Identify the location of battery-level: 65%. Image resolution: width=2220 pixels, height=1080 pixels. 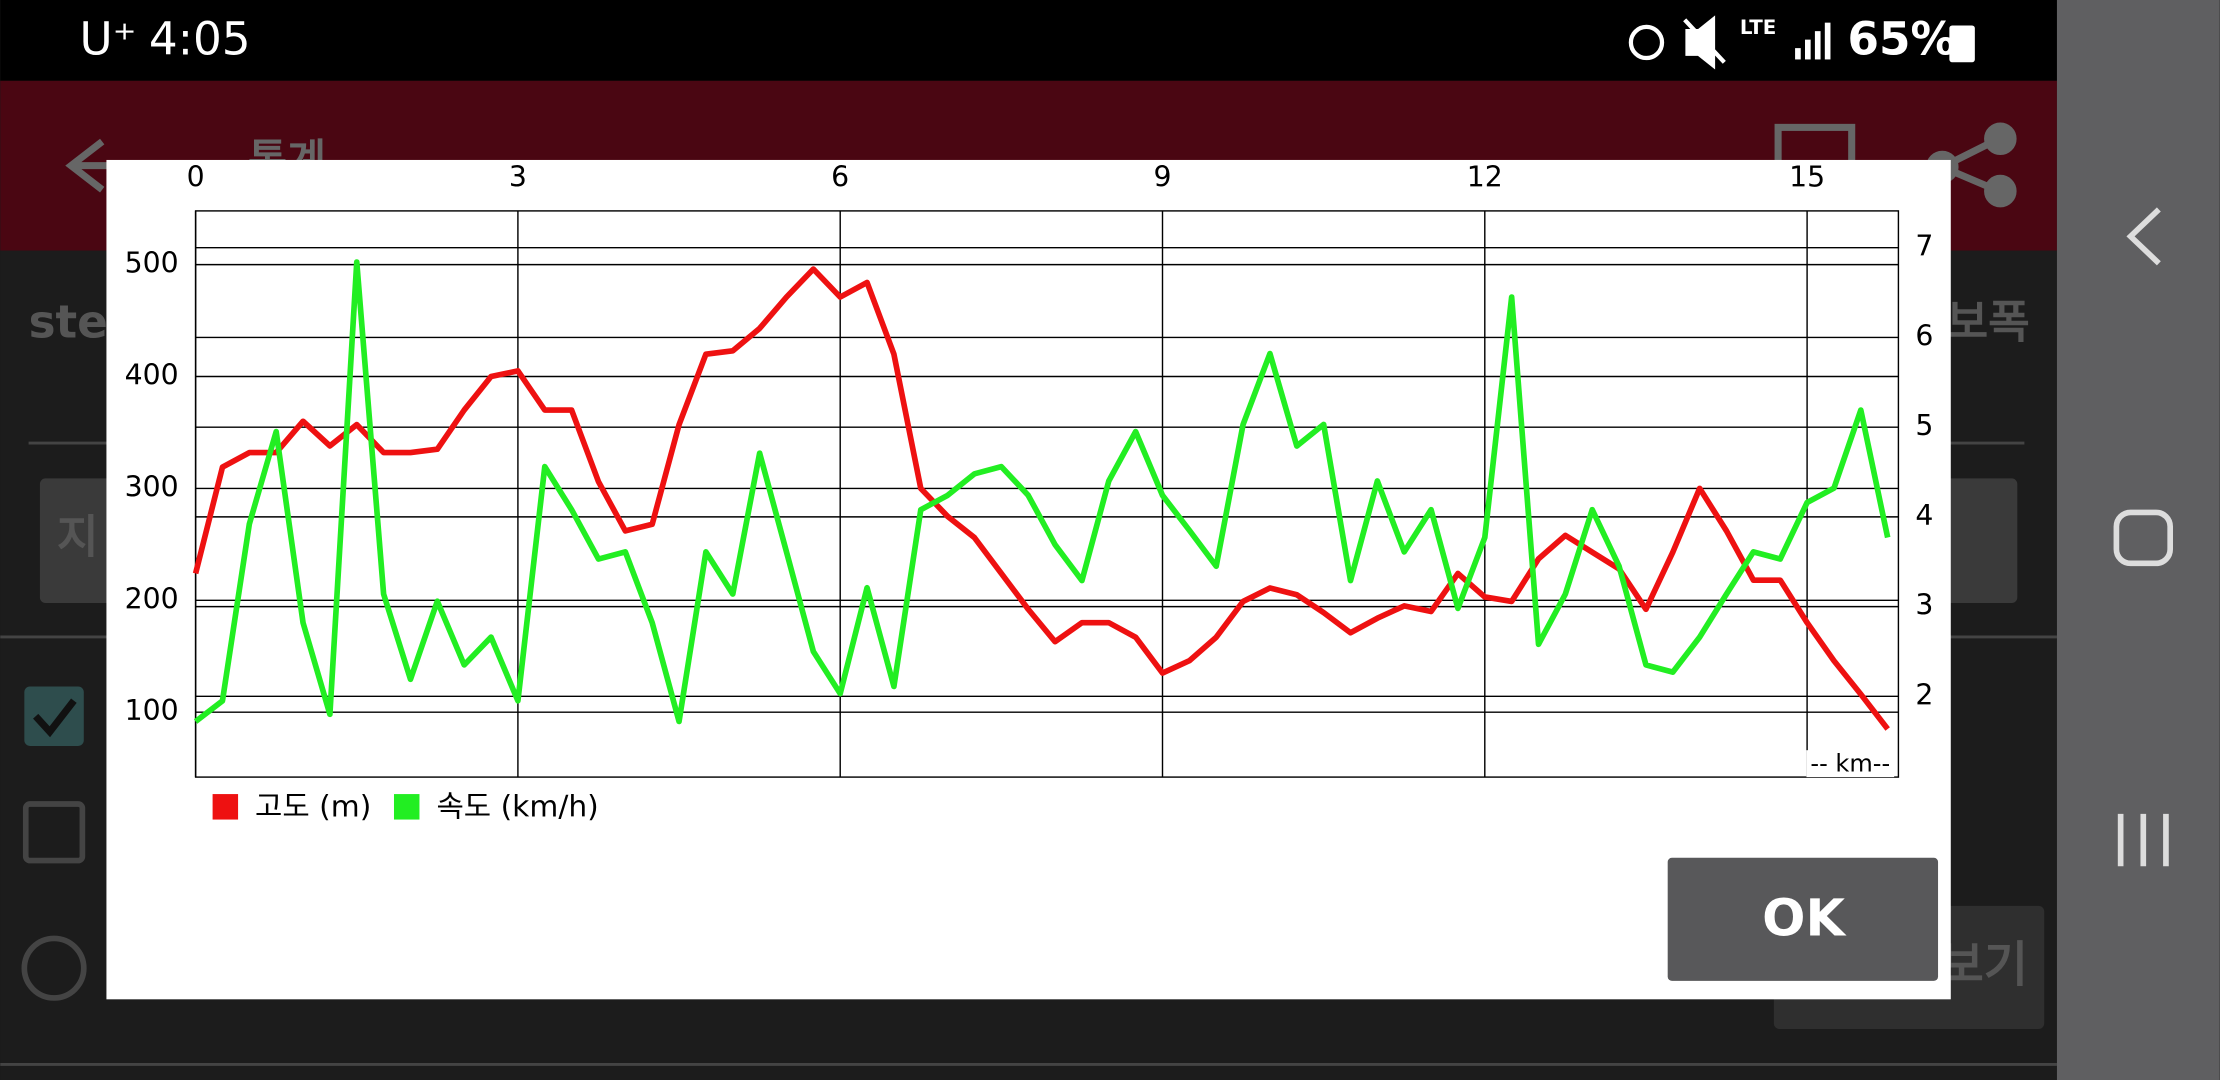
(1901, 38).